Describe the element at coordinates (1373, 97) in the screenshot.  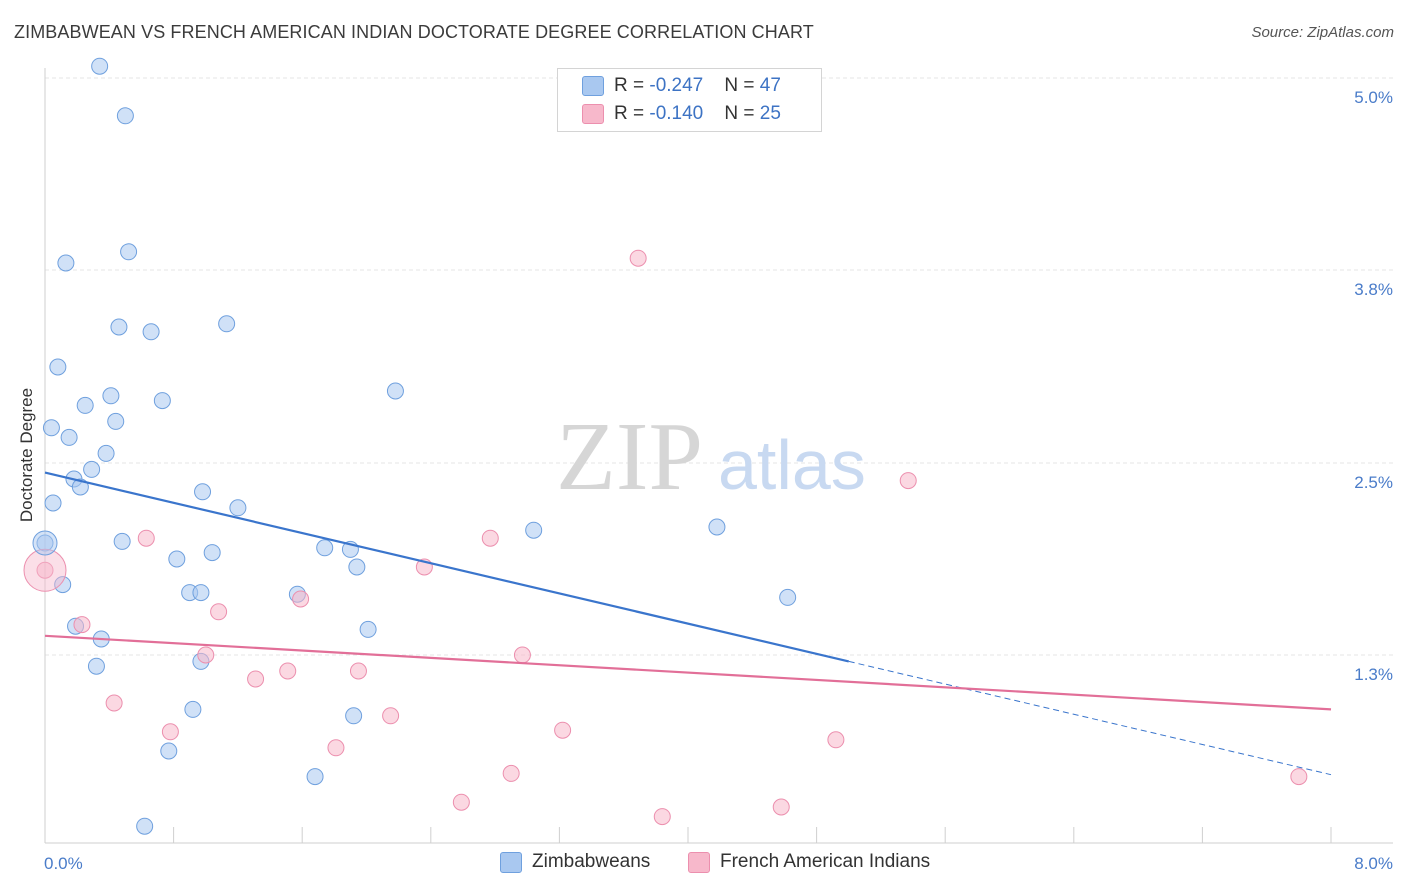
I see `y-tick-label: 5.0%` at that location.